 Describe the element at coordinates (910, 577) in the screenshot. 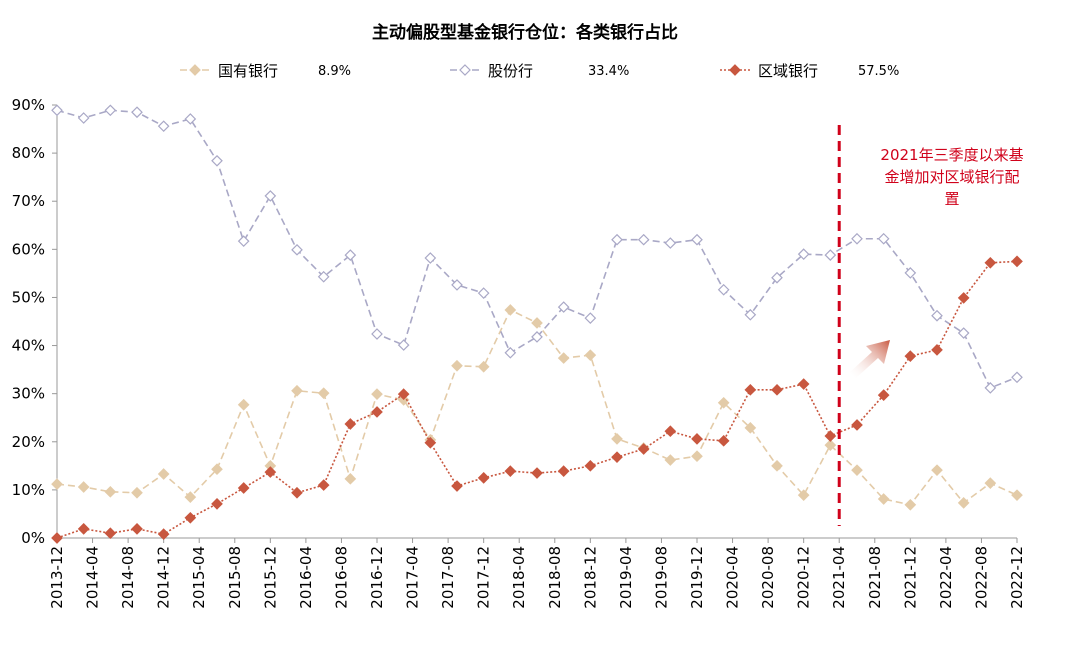

I see `x-tick-label: 2021-12` at that location.